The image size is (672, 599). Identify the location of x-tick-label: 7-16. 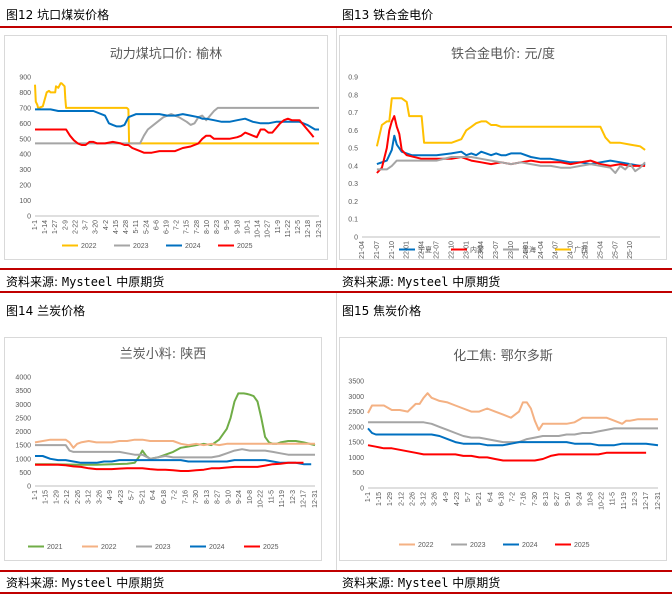
(524, 499).